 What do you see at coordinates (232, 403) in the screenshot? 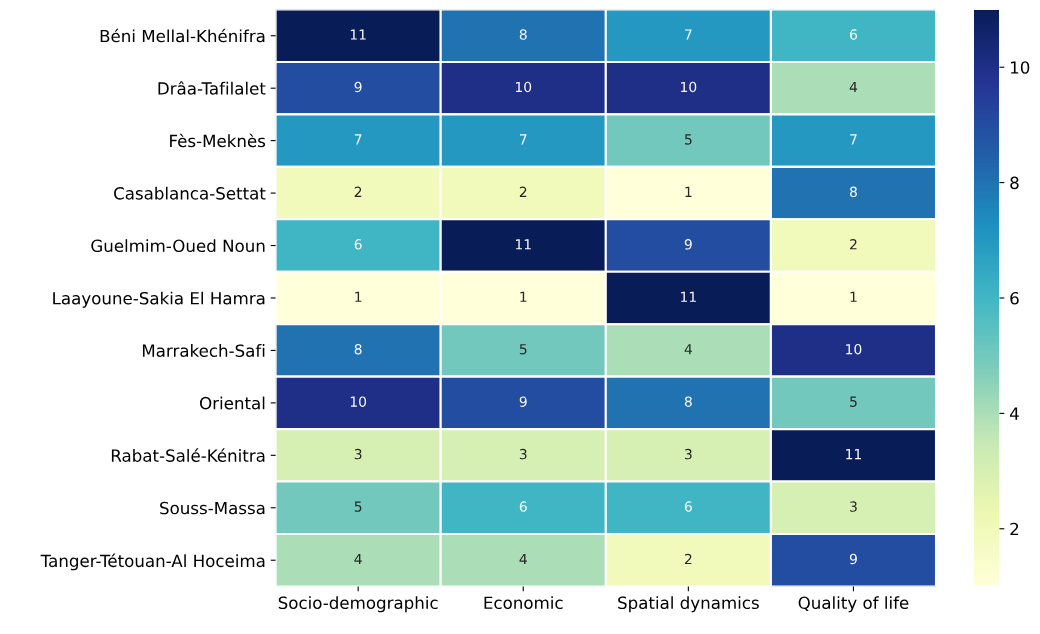
I see `y-tick-label: Oriental` at bounding box center [232, 403].